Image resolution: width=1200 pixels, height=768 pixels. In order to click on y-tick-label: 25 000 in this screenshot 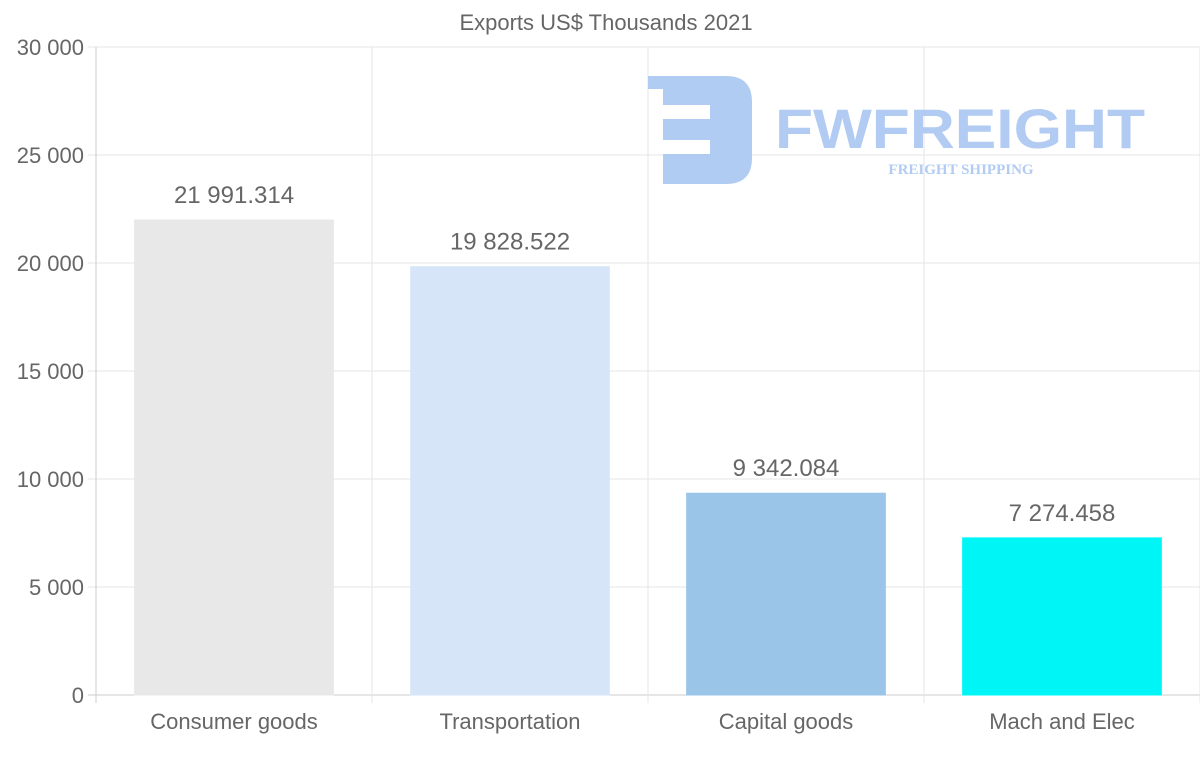, I will do `click(50, 155)`.